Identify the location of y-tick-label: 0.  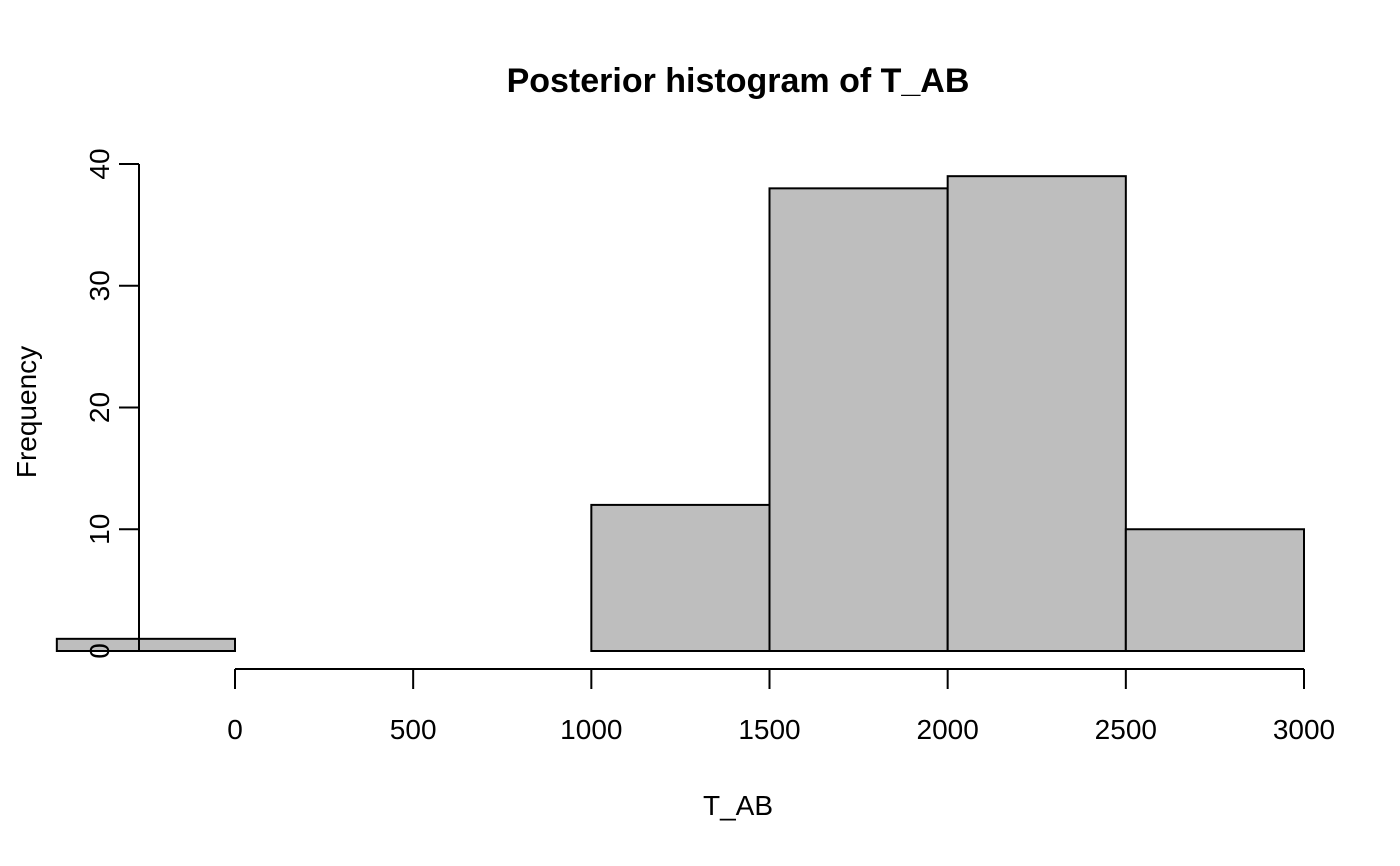
(99, 651).